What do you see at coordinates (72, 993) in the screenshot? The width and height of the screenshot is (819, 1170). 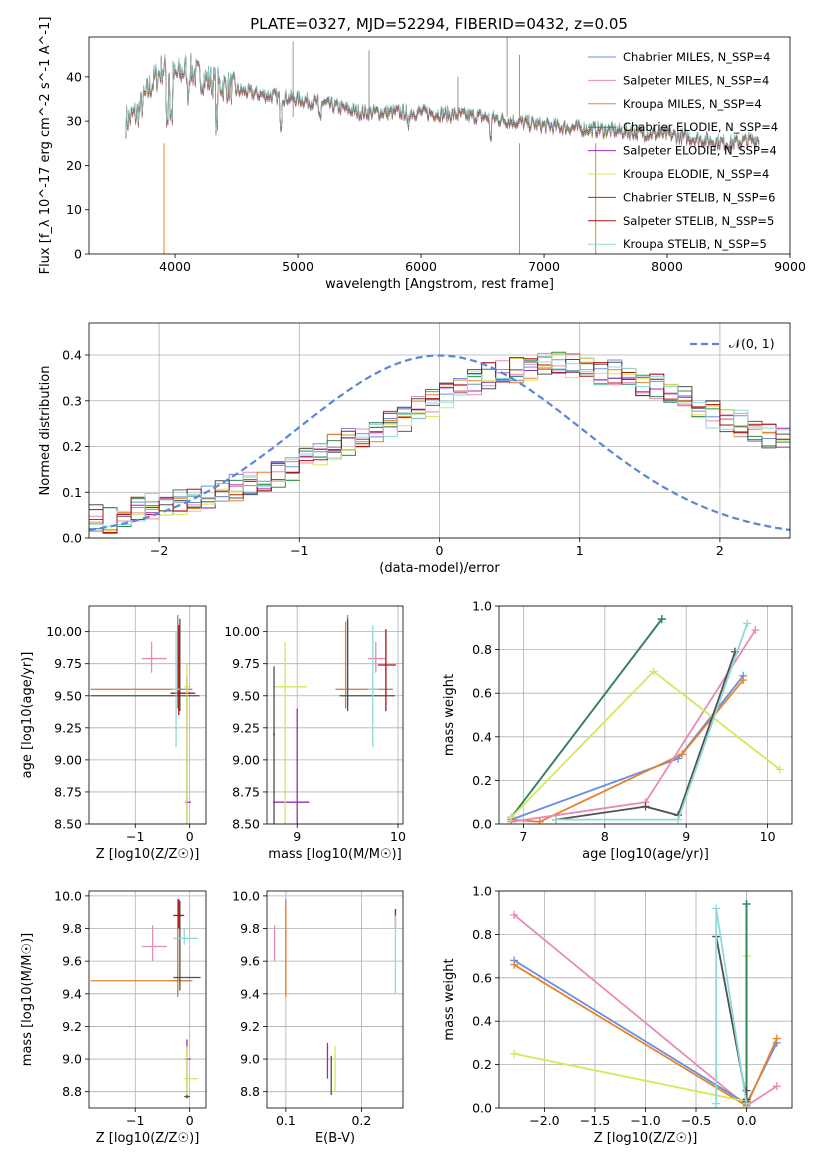 I see `y-tick-label: 9.4` at bounding box center [72, 993].